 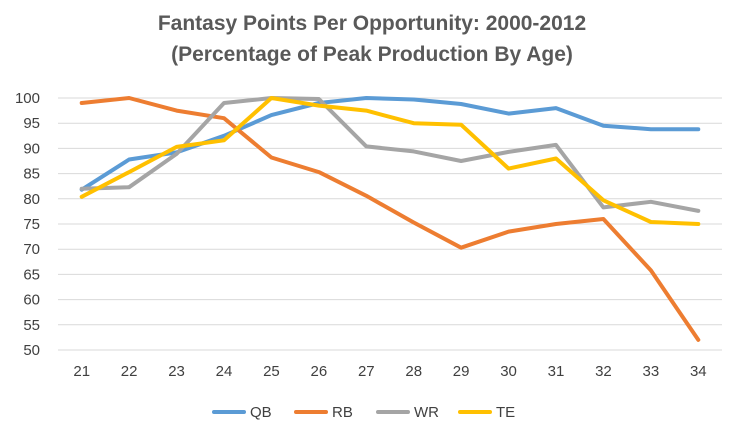 What do you see at coordinates (698, 371) in the screenshot?
I see `x-tick-label: 34` at bounding box center [698, 371].